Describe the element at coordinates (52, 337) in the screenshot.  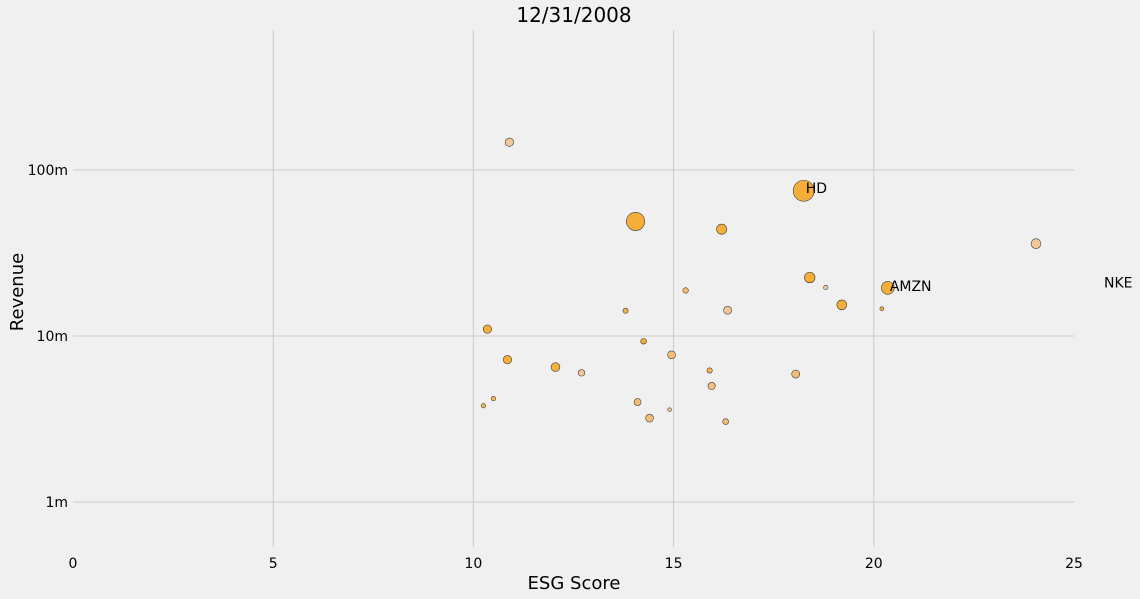
I see `y-tick-label: 10m` at that location.